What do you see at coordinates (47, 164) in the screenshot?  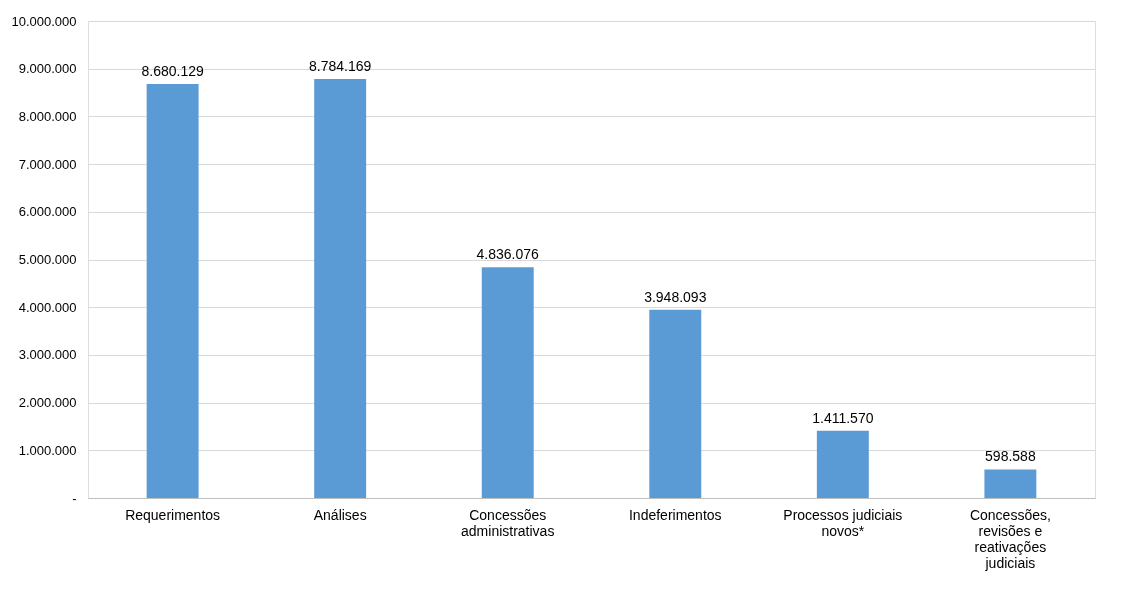 I see `y-tick-label: 7.000.000` at bounding box center [47, 164].